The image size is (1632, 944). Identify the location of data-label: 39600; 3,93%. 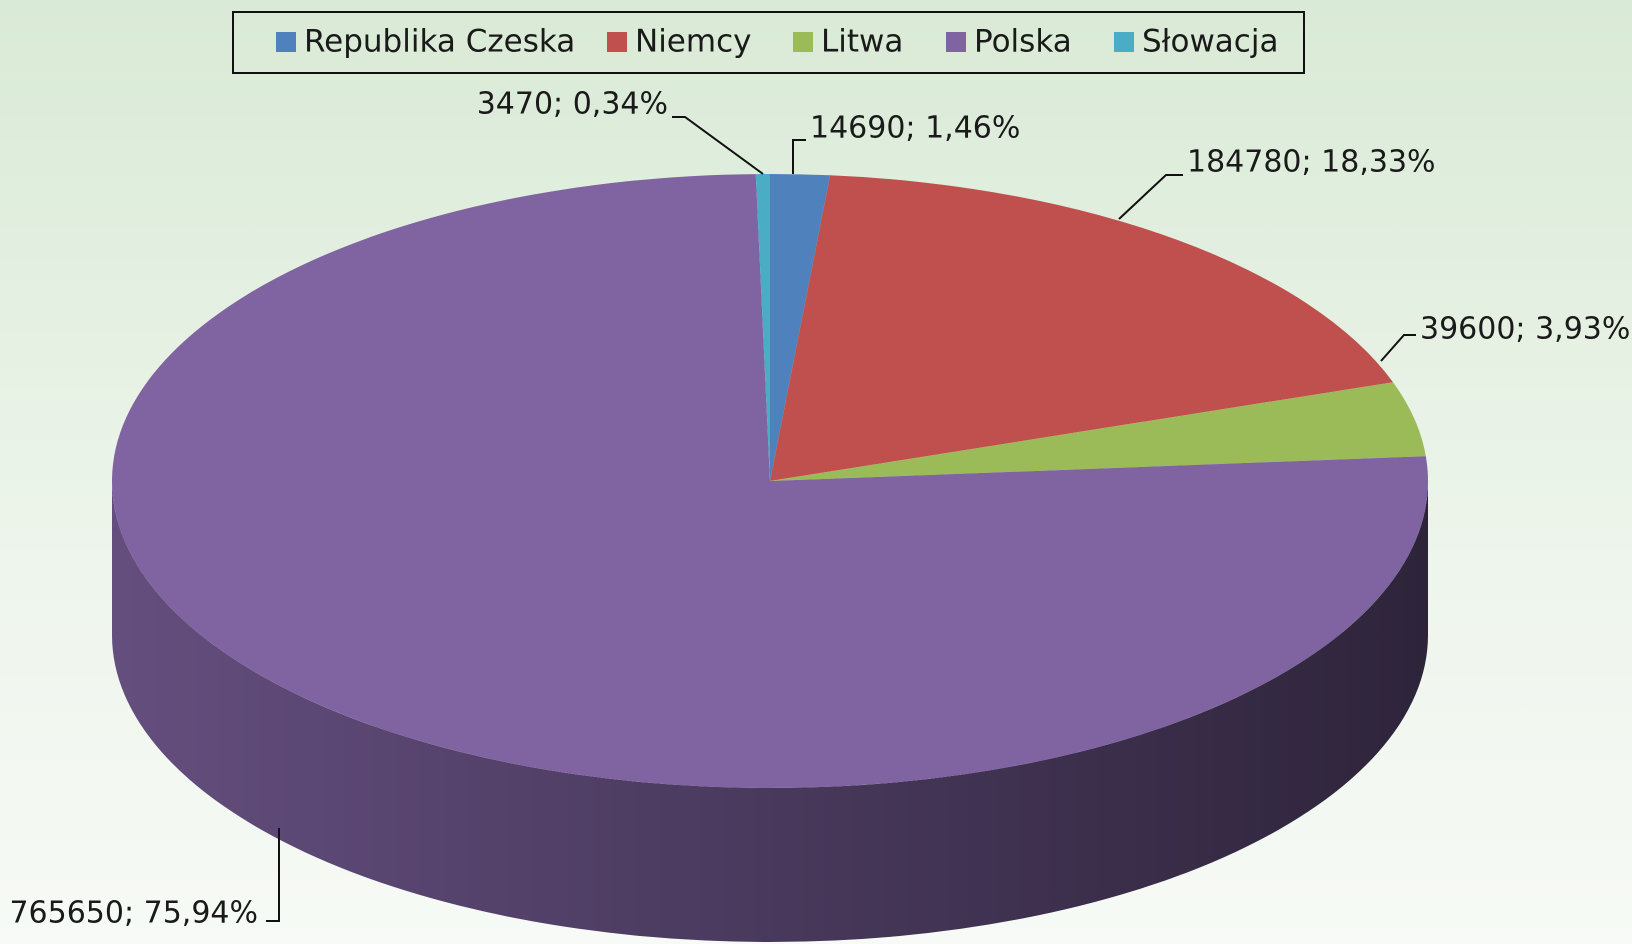
(1525, 329).